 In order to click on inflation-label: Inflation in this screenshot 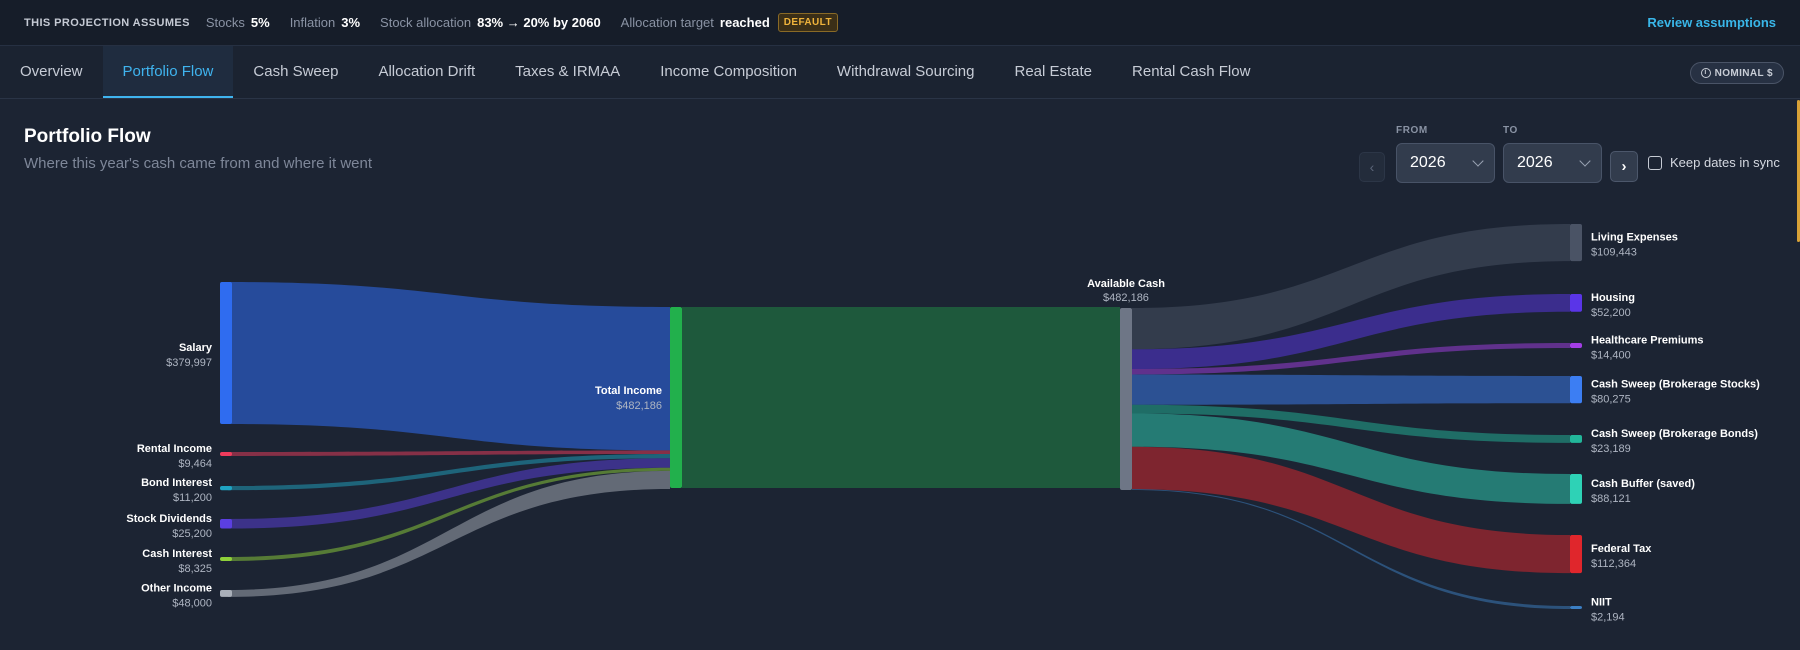, I will do `click(312, 22)`.